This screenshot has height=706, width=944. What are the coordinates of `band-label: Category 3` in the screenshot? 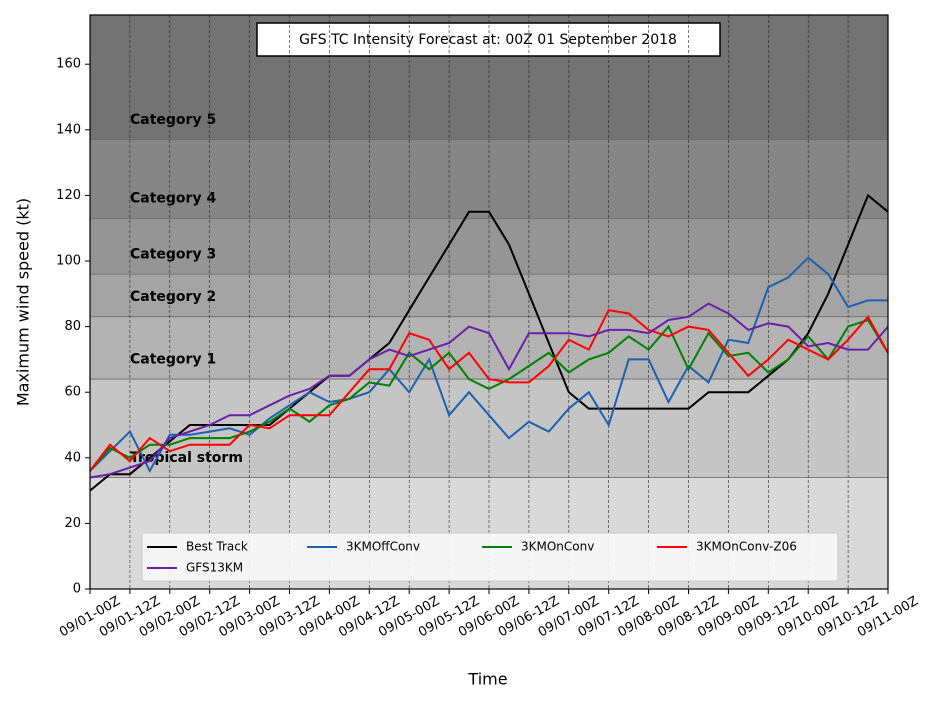 It's located at (173, 254).